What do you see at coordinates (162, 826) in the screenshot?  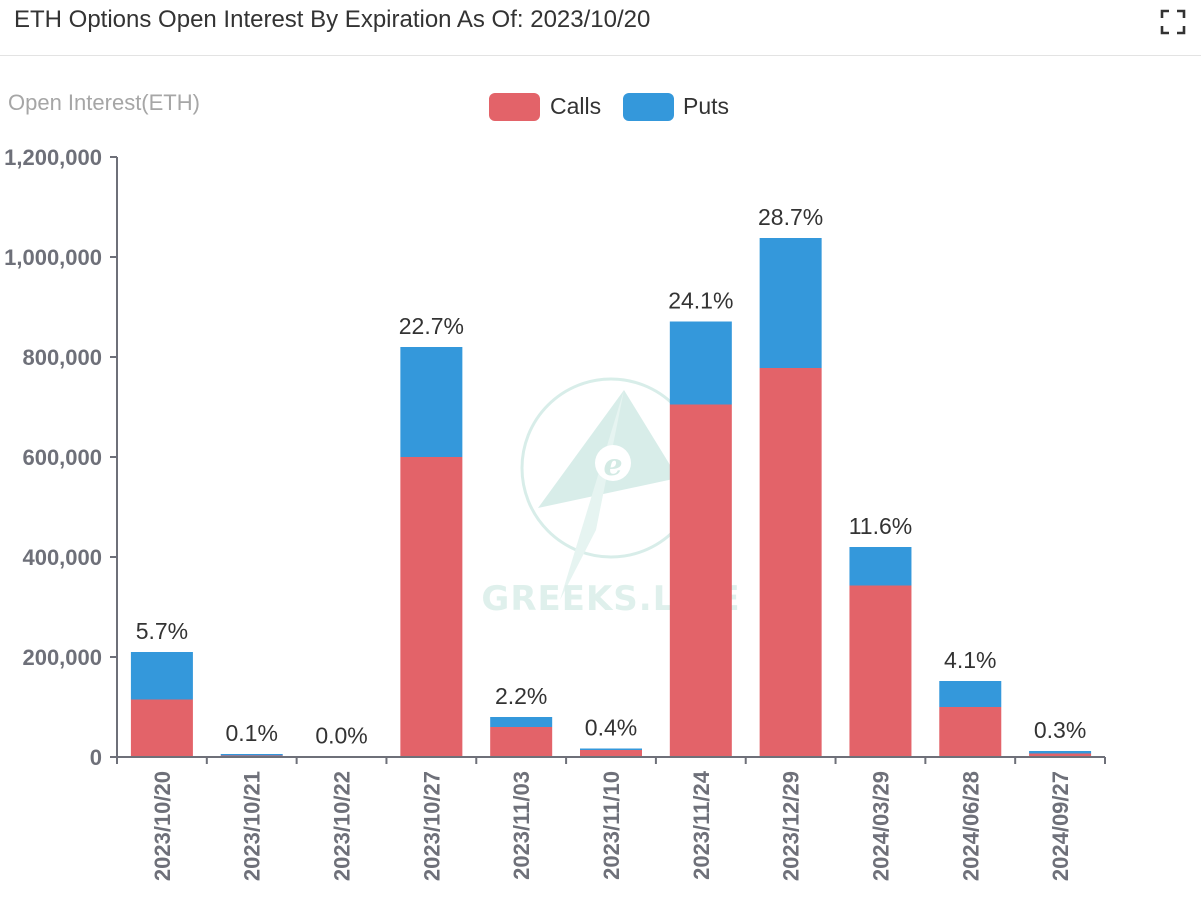 I see `x-tick-label: 2023/10/20` at bounding box center [162, 826].